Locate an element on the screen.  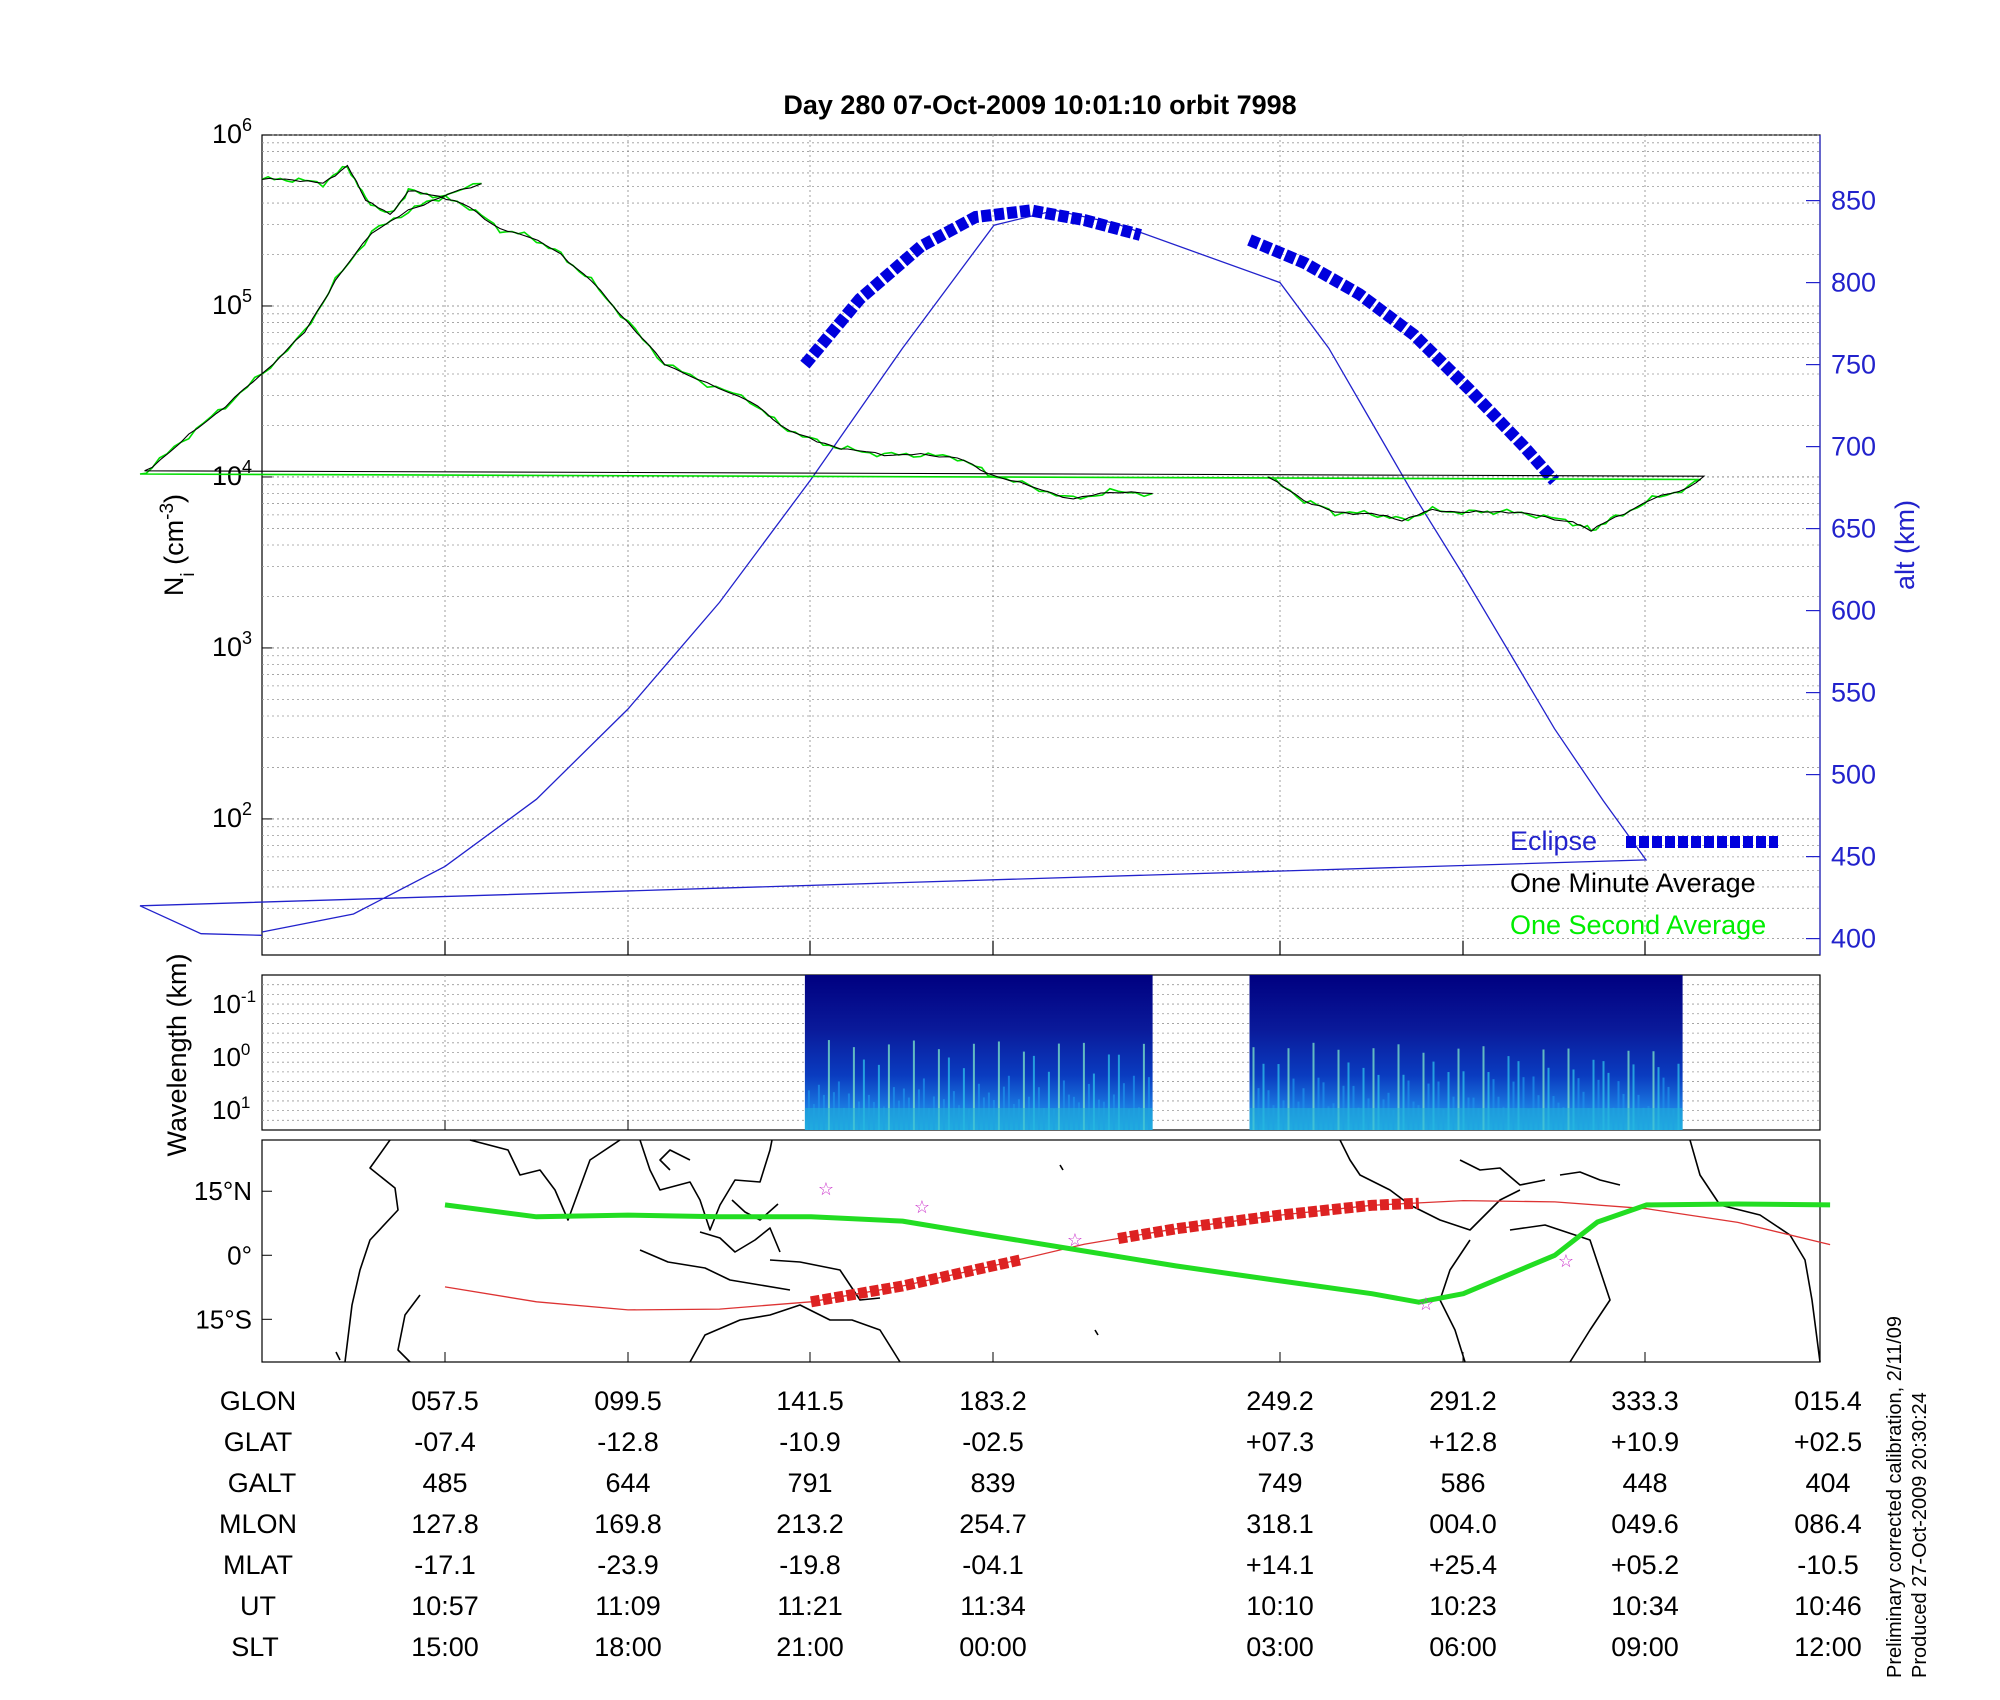
map-tracks is located at coordinates (1137, 1254).